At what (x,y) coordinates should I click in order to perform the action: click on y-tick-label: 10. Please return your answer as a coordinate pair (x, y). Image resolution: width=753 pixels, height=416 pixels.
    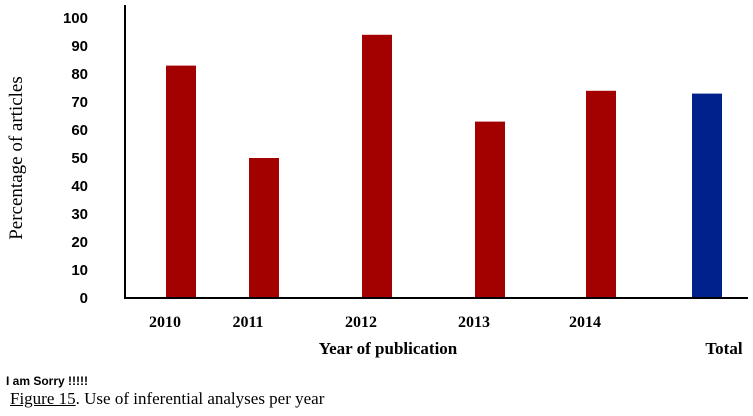
    Looking at the image, I should click on (79, 270).